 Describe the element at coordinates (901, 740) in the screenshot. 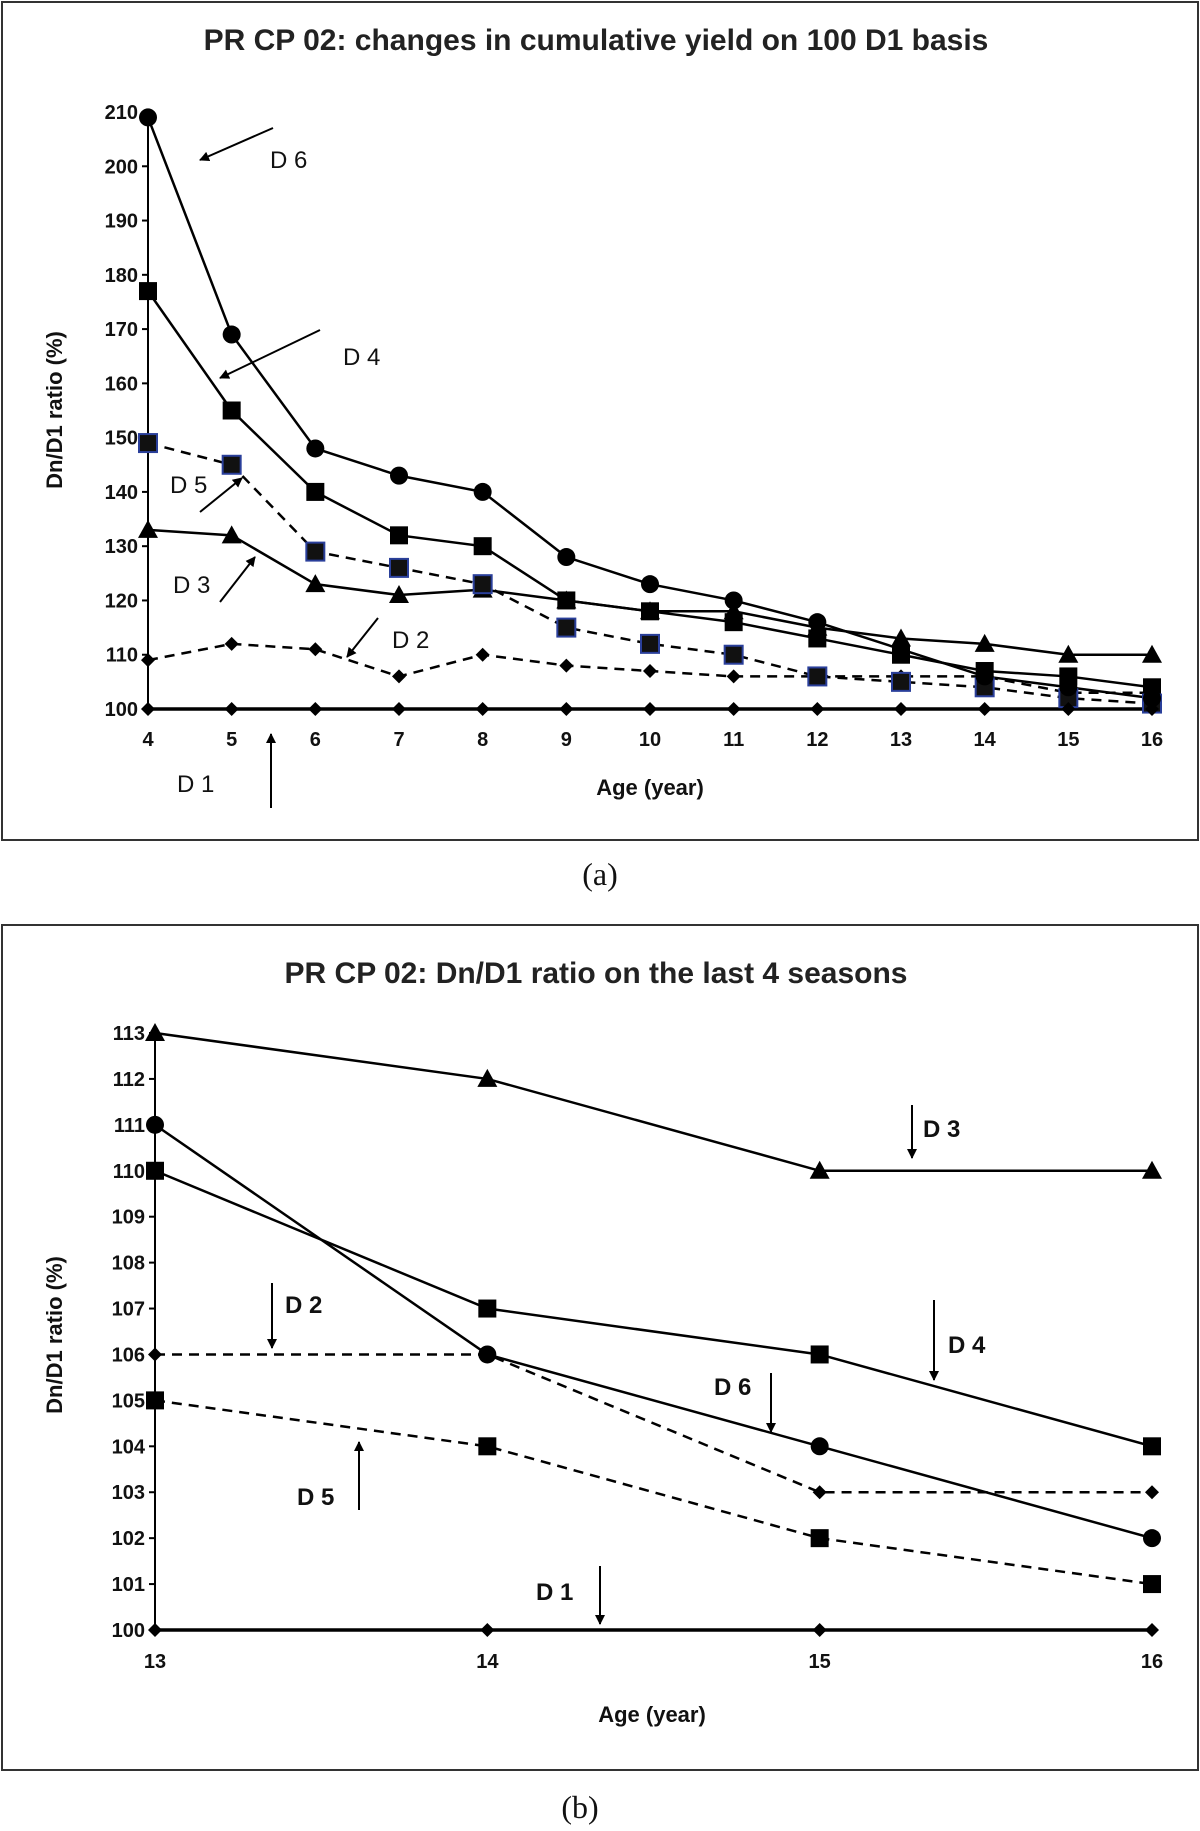

I see `x-tick-label: 13` at that location.